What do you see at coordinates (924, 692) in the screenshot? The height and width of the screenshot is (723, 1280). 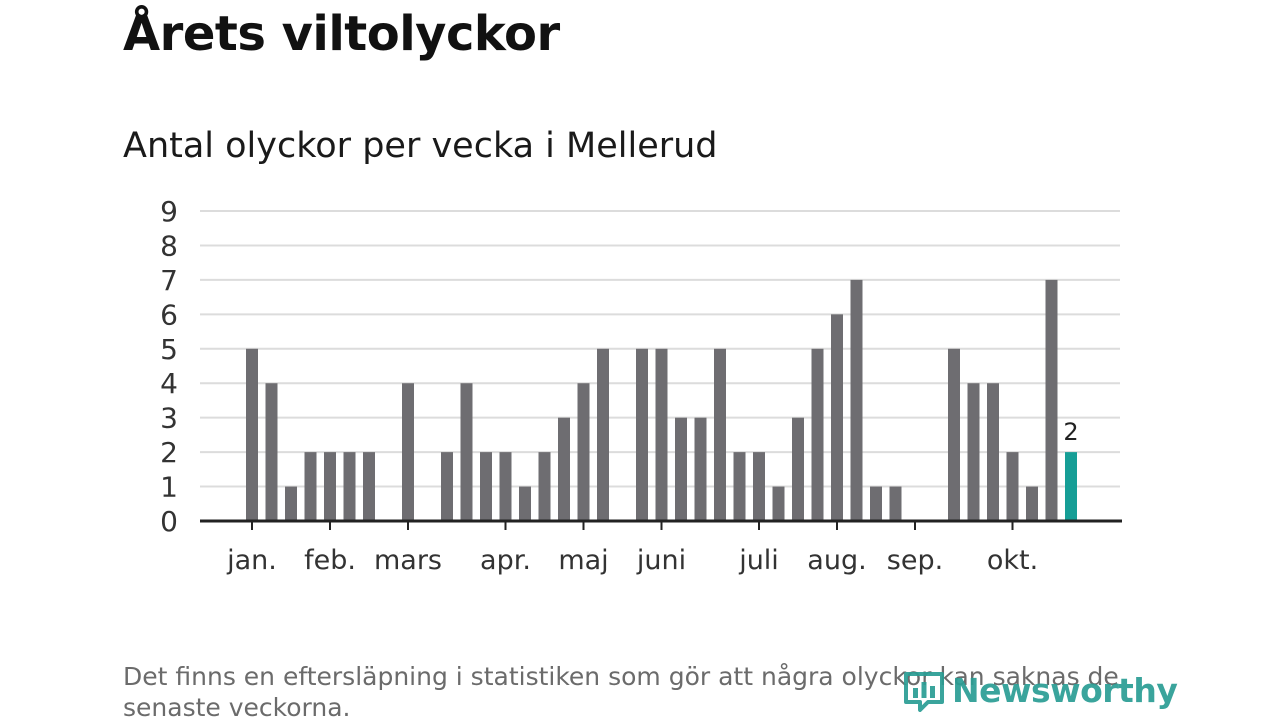 I see `newsworthy-bar-icon` at bounding box center [924, 692].